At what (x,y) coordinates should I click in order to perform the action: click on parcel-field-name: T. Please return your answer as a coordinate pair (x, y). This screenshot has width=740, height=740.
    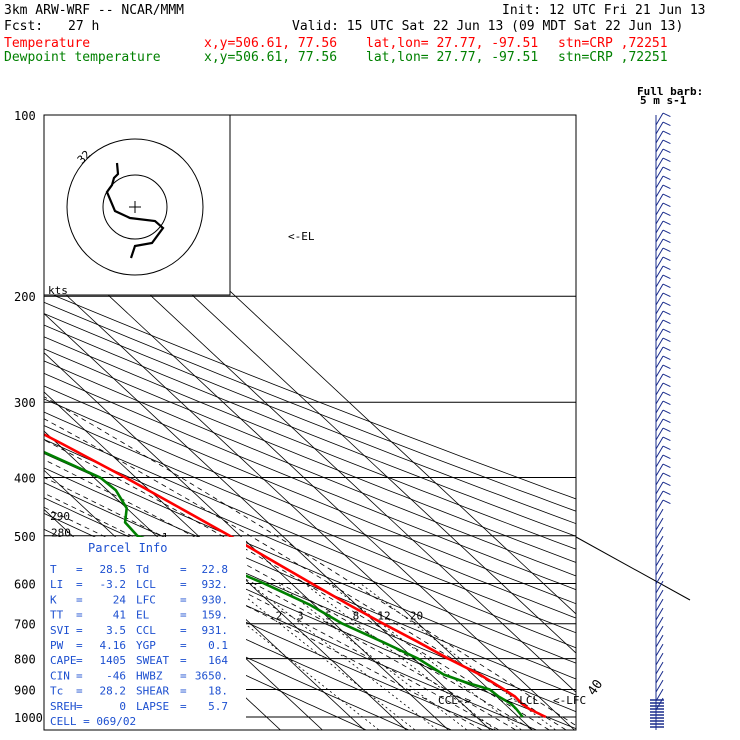
    Looking at the image, I should click on (53, 569).